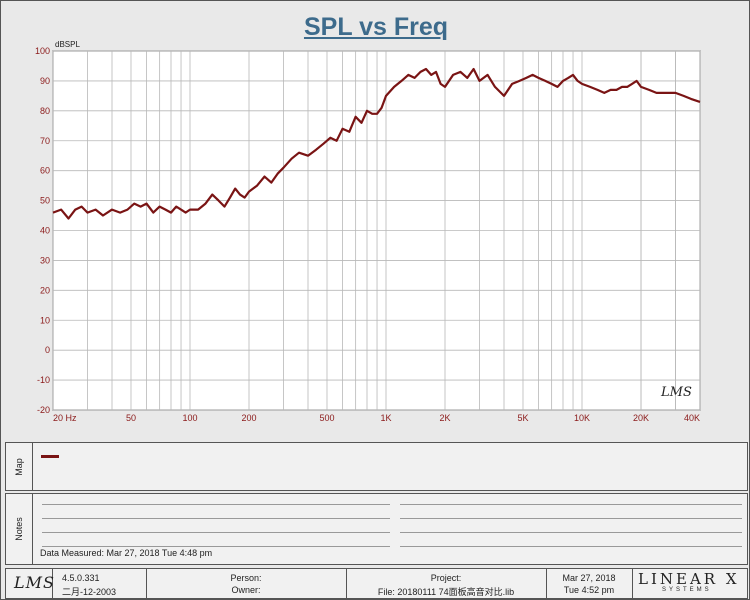  I want to click on footer-project-cell: Project: File: 20180111 74面板高音对比.lib, so click(446, 583).